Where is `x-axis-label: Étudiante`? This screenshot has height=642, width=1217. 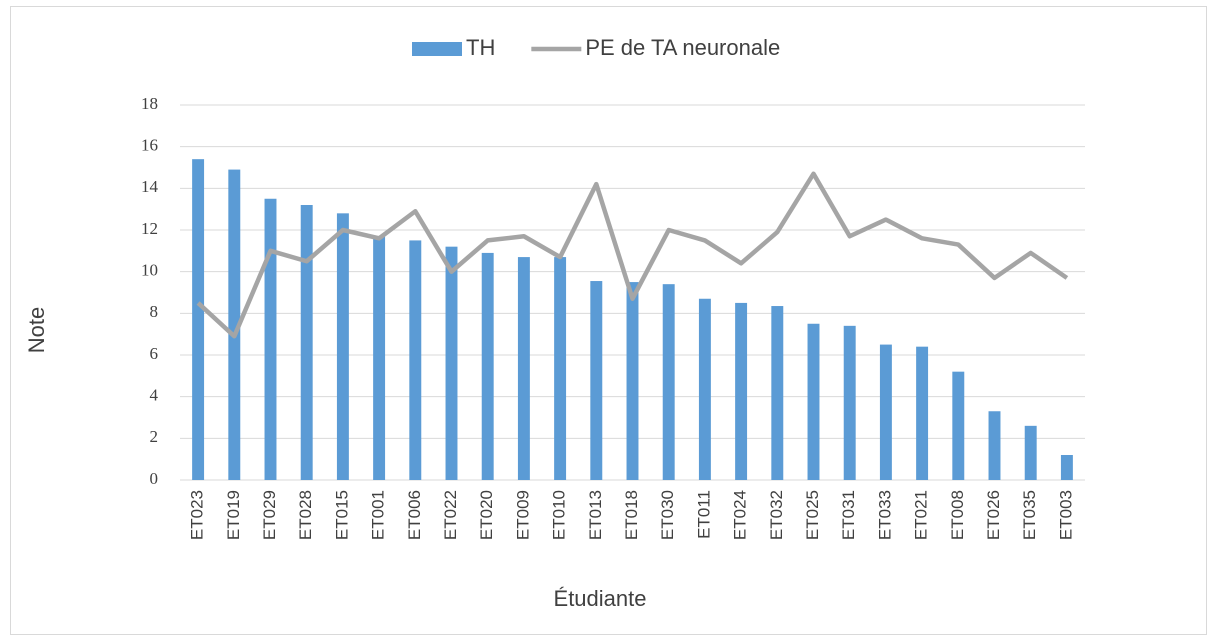
x-axis-label: Étudiante is located at coordinates (600, 598).